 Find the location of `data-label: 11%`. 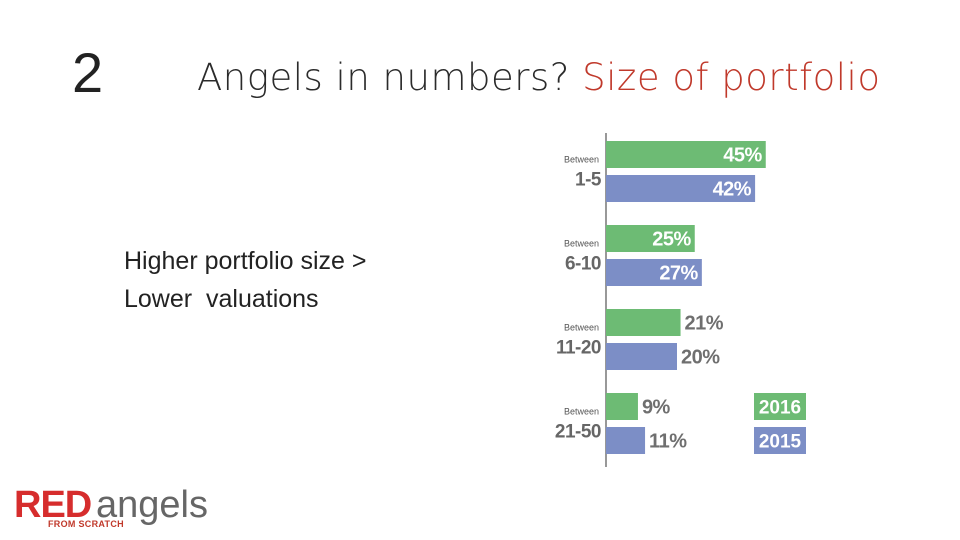

data-label: 11% is located at coordinates (668, 442).